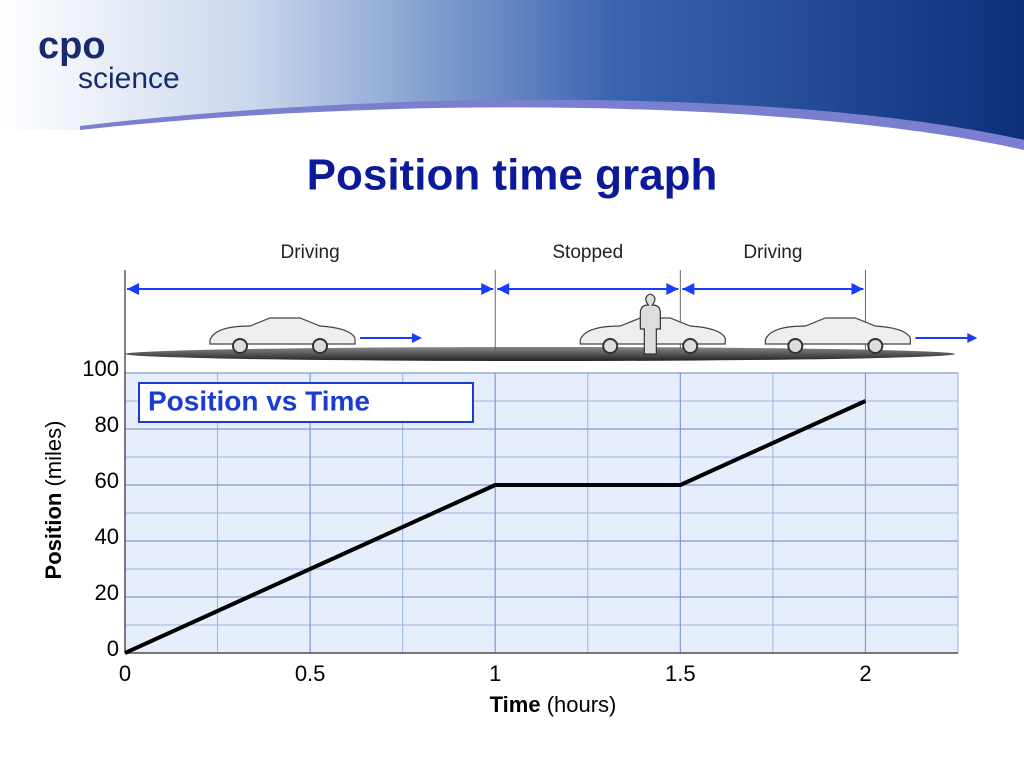  Describe the element at coordinates (125, 673) in the screenshot. I see `x-tick-label: 0` at that location.